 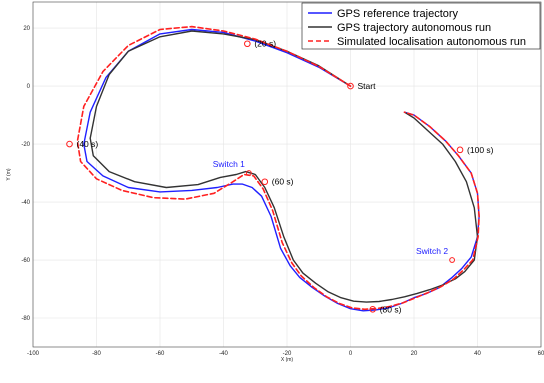 What do you see at coordinates (480, 150) in the screenshot?
I see `time-marker-label: (100 s)` at bounding box center [480, 150].